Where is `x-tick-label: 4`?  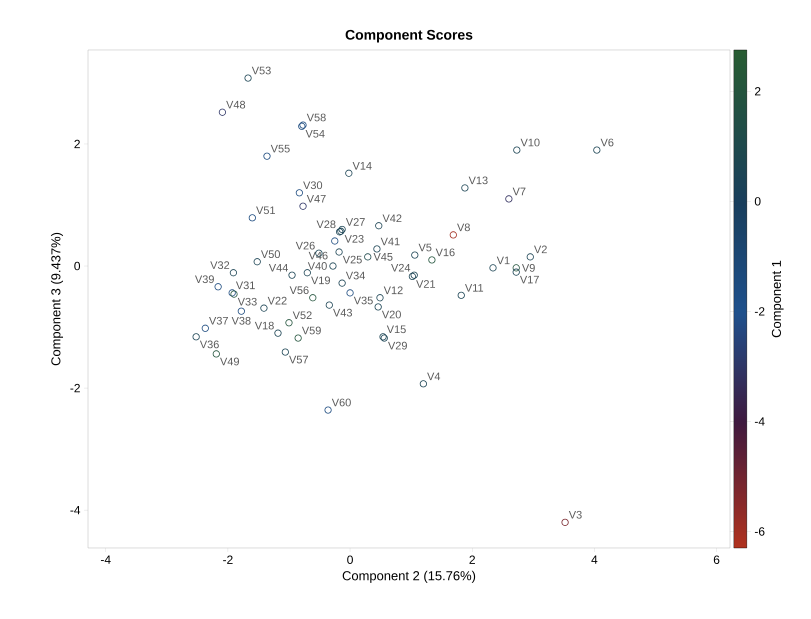
x-tick-label: 4 is located at coordinates (594, 560).